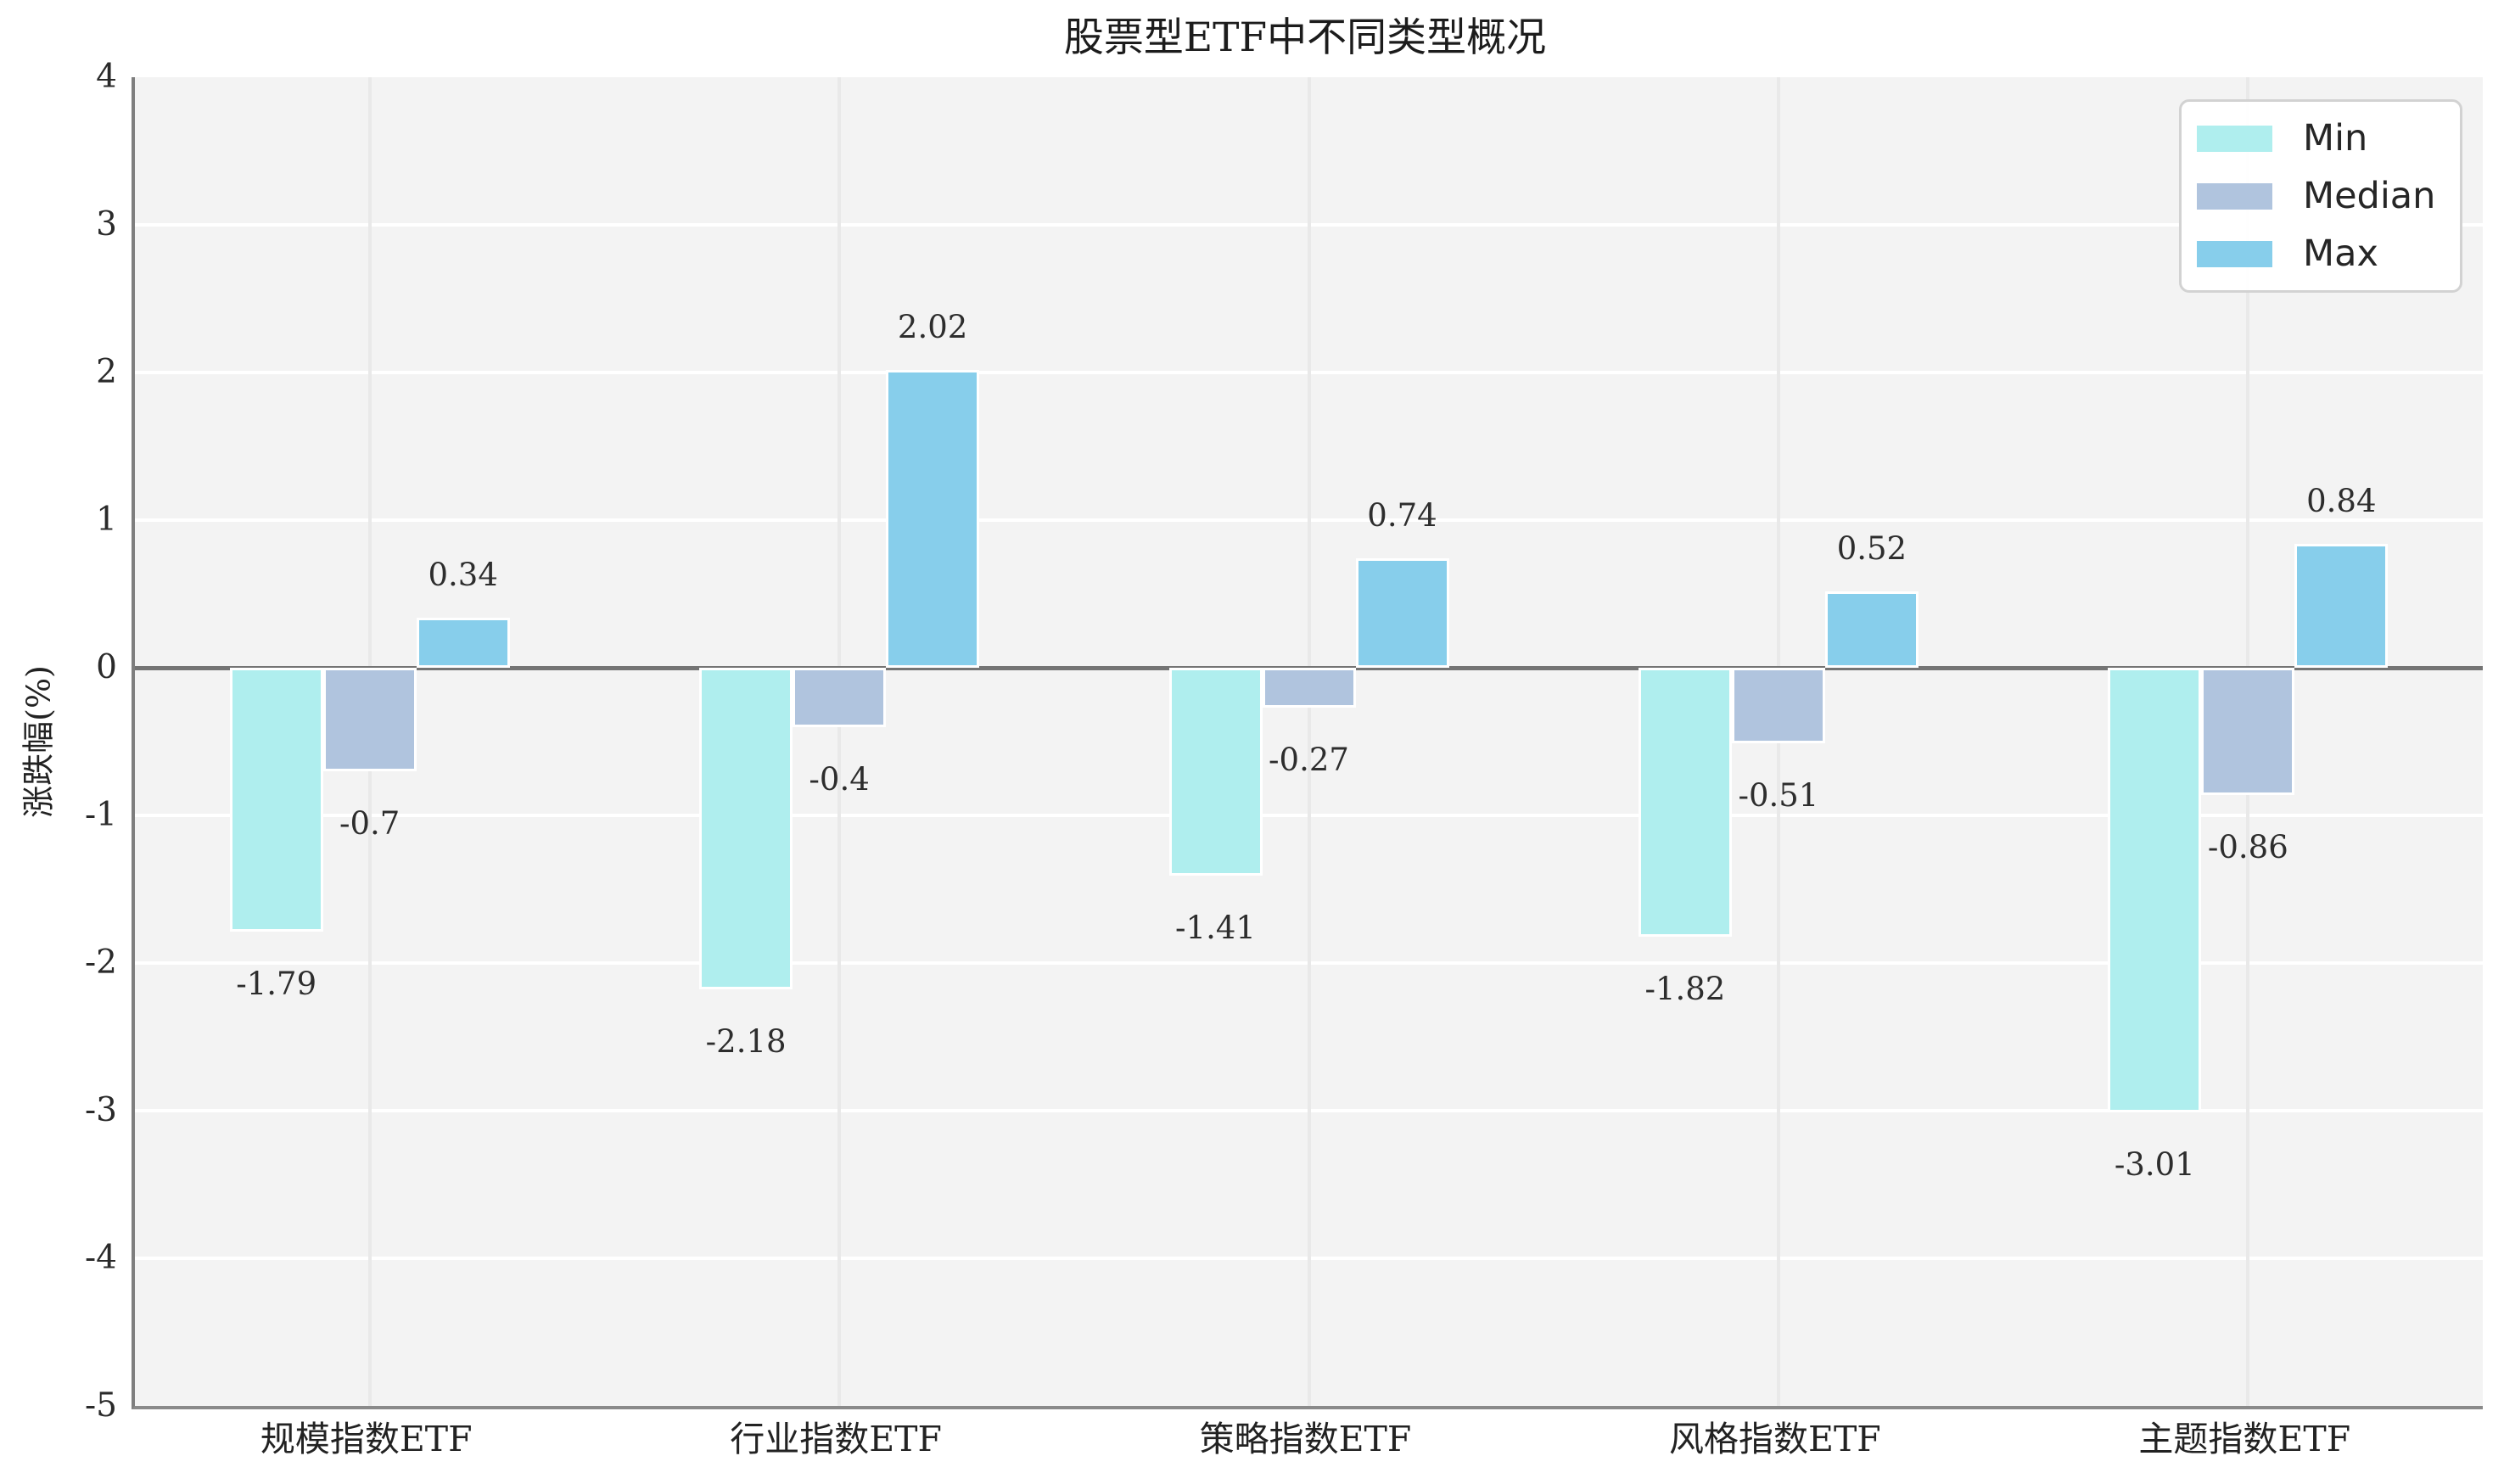 This screenshot has height=1484, width=2504. I want to click on y-tick-label: 1, so click(106, 520).